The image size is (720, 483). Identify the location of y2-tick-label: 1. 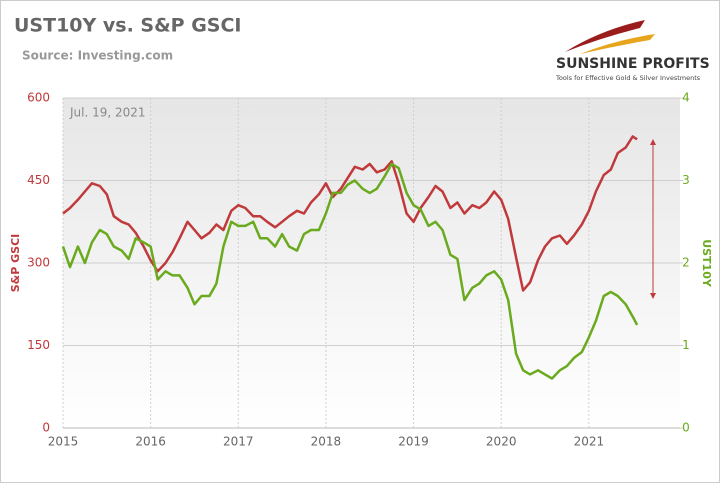
(686, 345).